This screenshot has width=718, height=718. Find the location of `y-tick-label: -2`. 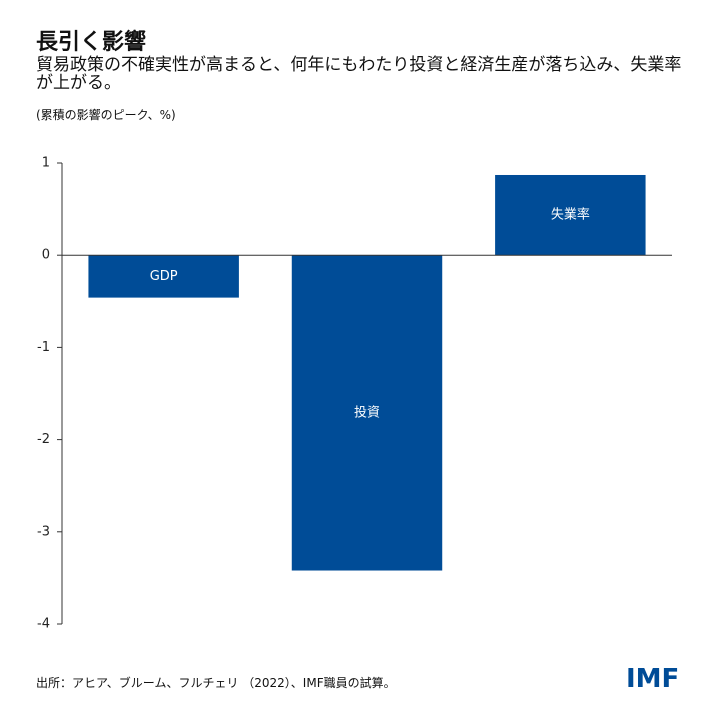

y-tick-label: -2 is located at coordinates (43, 439).